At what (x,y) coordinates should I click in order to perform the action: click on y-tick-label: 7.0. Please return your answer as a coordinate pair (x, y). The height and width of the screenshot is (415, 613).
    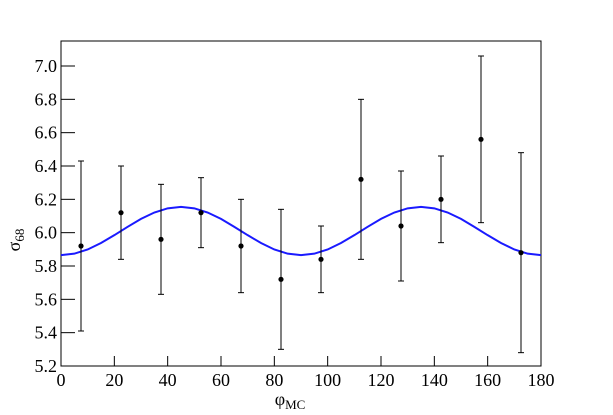
    Looking at the image, I should click on (46, 66).